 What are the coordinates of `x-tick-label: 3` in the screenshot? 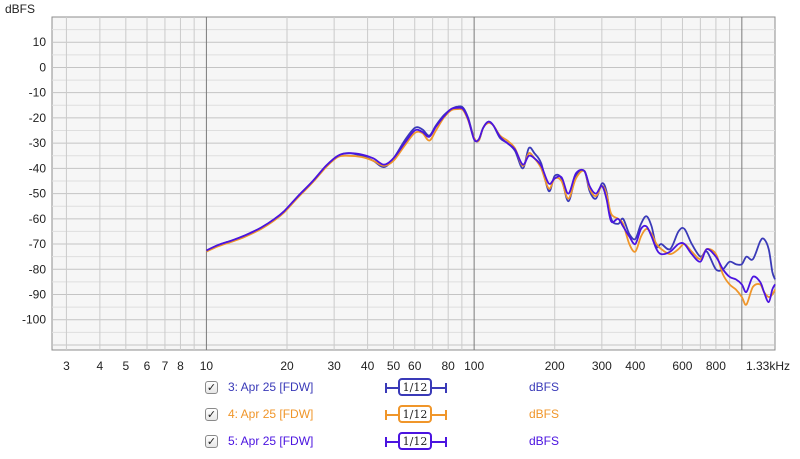 It's located at (66, 366).